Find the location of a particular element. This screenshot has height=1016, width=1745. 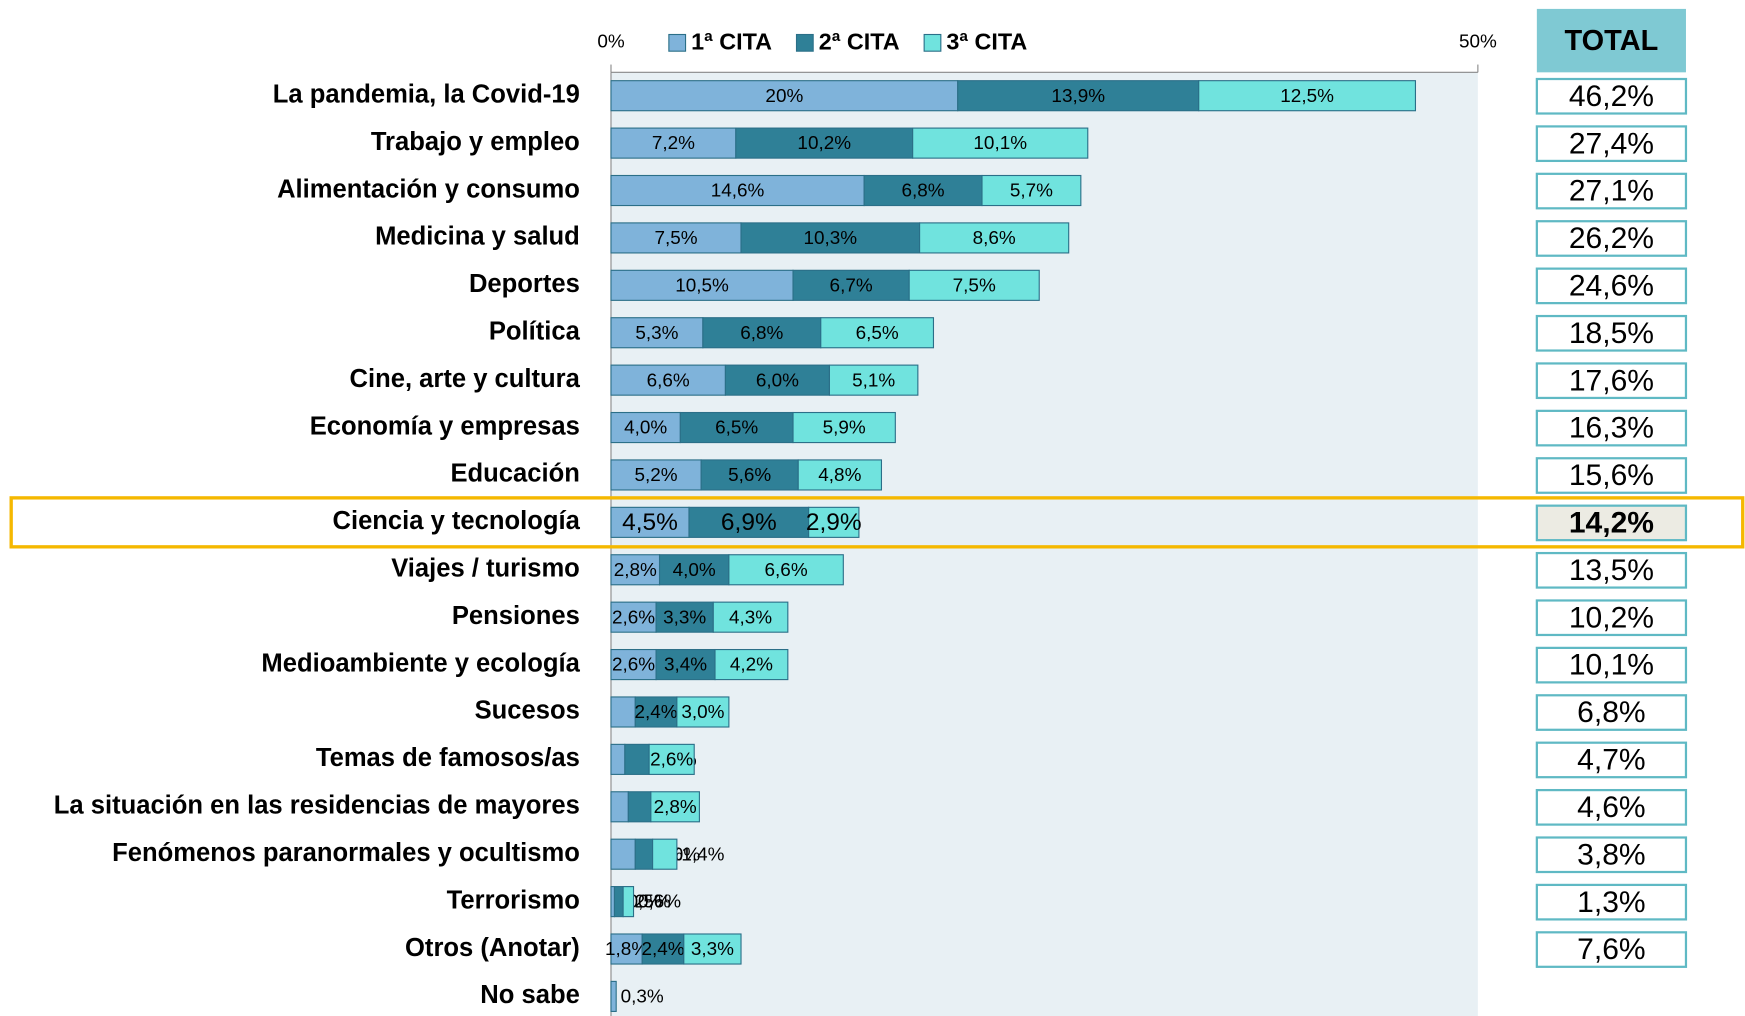

data-label: 1,4% is located at coordinates (702, 854).